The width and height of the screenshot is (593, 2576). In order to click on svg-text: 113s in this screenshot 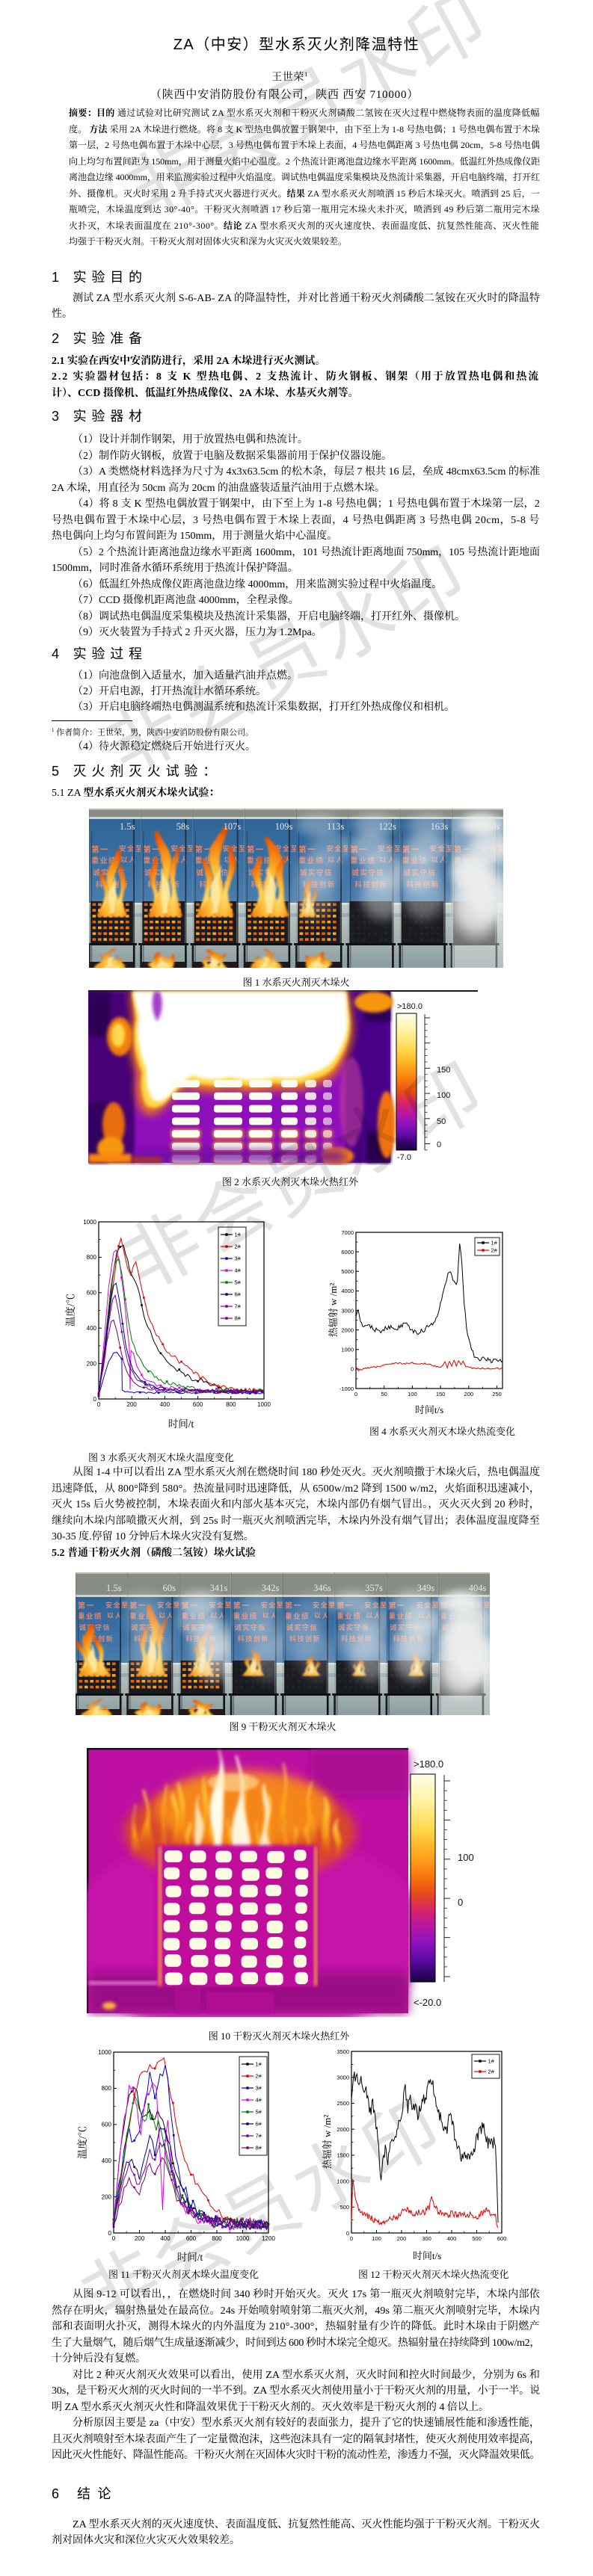, I will do `click(335, 826)`.